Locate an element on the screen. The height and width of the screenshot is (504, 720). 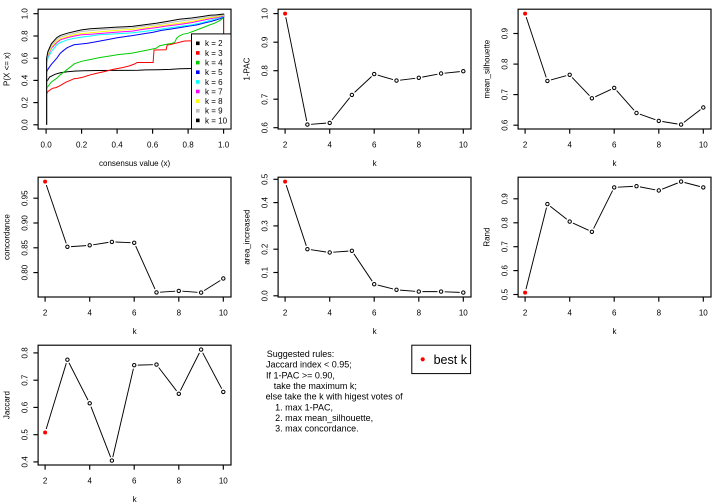
svg-text: 0.3 is located at coordinates (265, 226).